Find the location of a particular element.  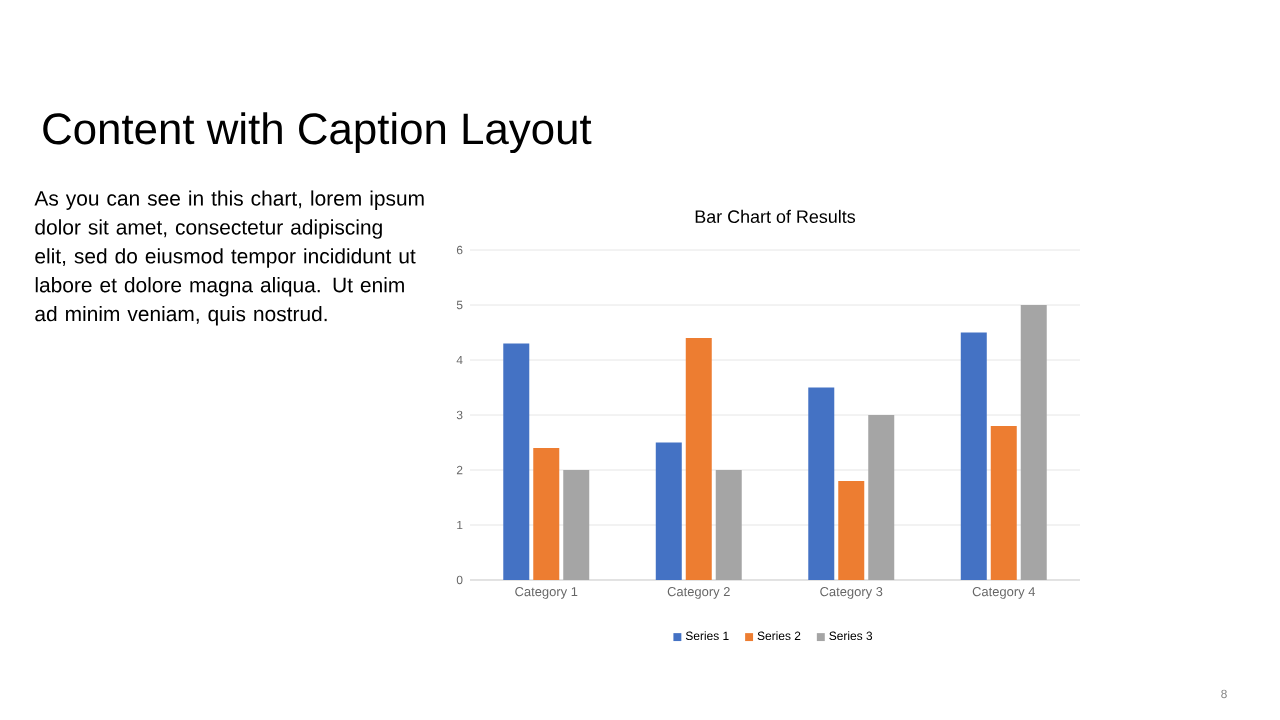

chart-title: Bar Chart of Results is located at coordinates (775, 216).